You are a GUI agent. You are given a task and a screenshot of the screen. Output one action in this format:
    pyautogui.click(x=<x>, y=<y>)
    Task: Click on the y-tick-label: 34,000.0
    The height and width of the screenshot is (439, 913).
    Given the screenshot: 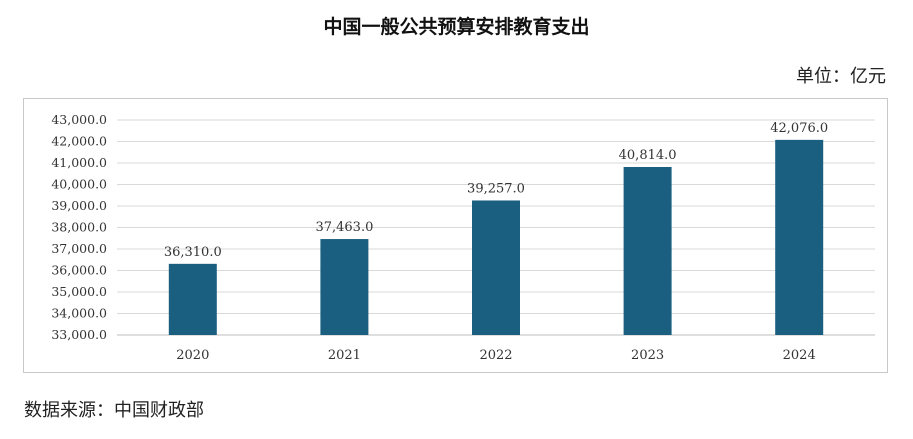 What is the action you would take?
    pyautogui.click(x=79, y=313)
    